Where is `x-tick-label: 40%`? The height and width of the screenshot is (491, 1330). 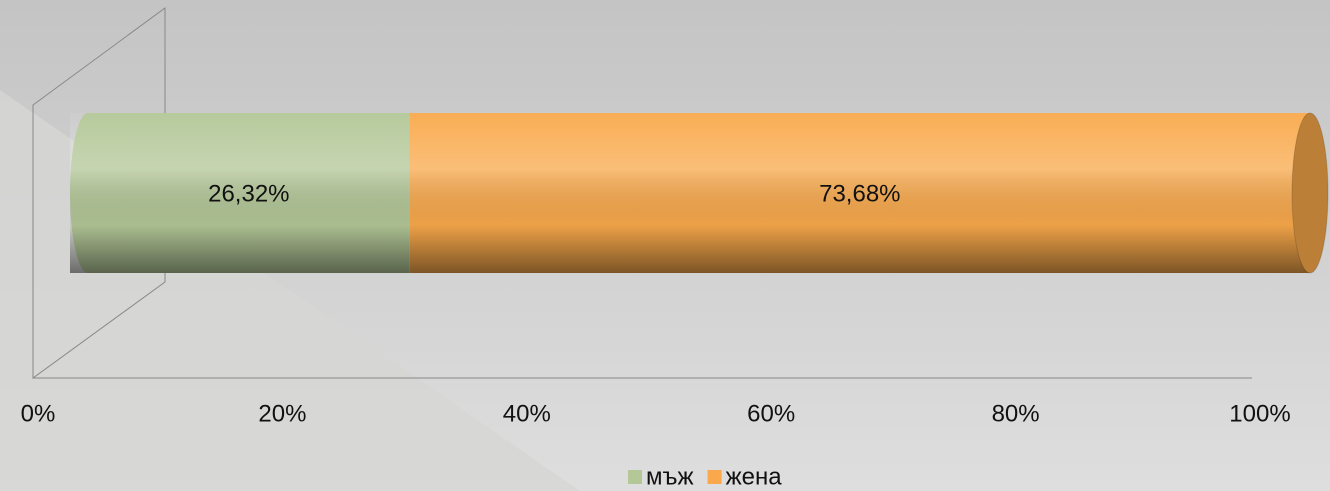
x-tick-label: 40% is located at coordinates (527, 413).